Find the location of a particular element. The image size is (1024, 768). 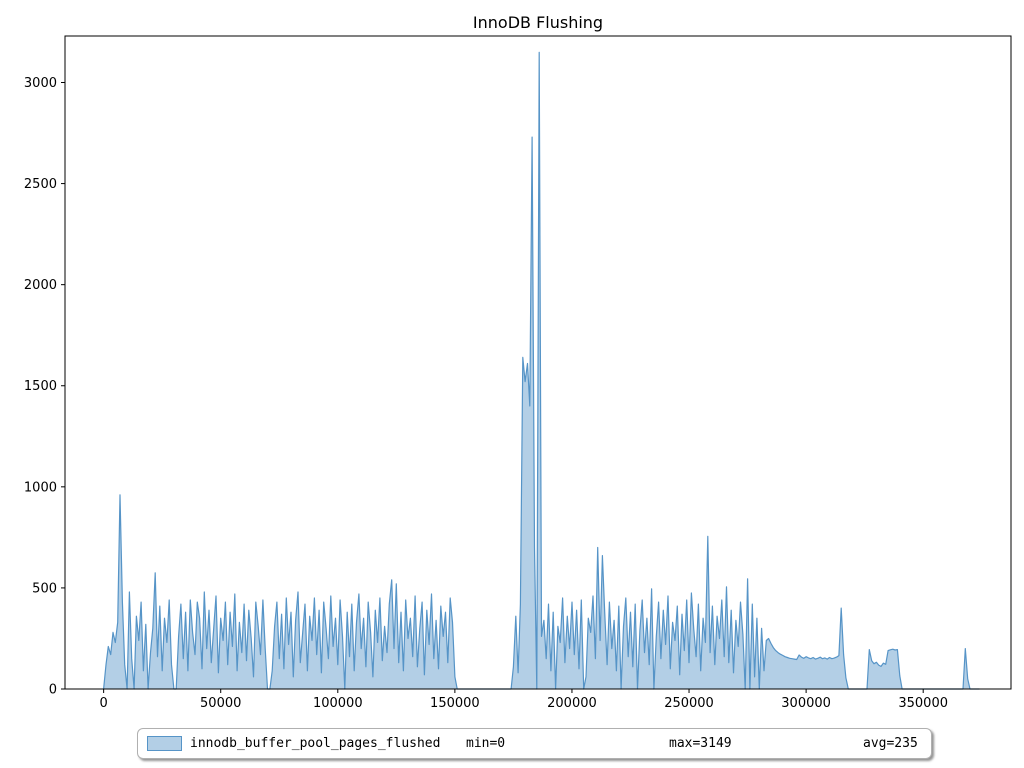

legend-series-label: innodb_buffer_pool_pages_flushed is located at coordinates (315, 743).